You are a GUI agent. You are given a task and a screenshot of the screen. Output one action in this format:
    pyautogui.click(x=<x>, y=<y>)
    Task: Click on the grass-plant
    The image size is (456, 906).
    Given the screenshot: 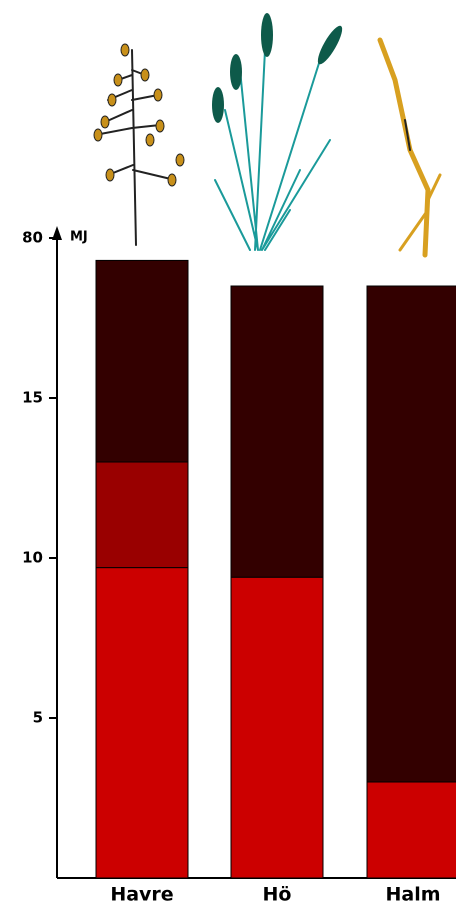 What is the action you would take?
    pyautogui.click(x=277, y=132)
    